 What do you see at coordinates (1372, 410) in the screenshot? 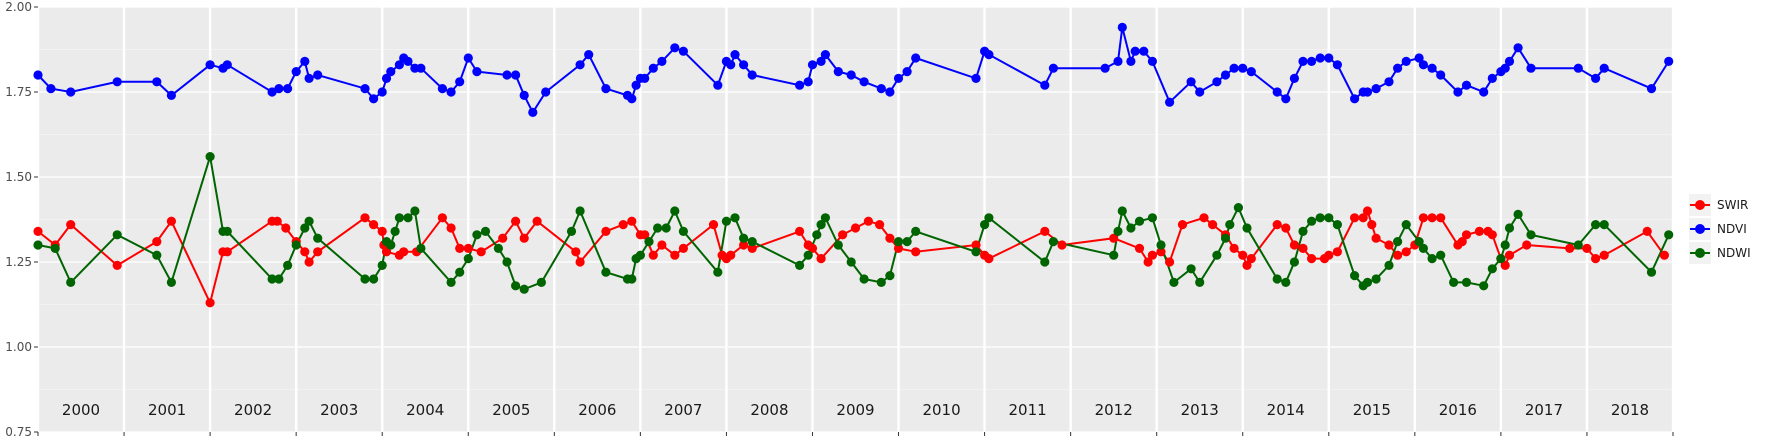
I see `year-label: 2015` at bounding box center [1372, 410].